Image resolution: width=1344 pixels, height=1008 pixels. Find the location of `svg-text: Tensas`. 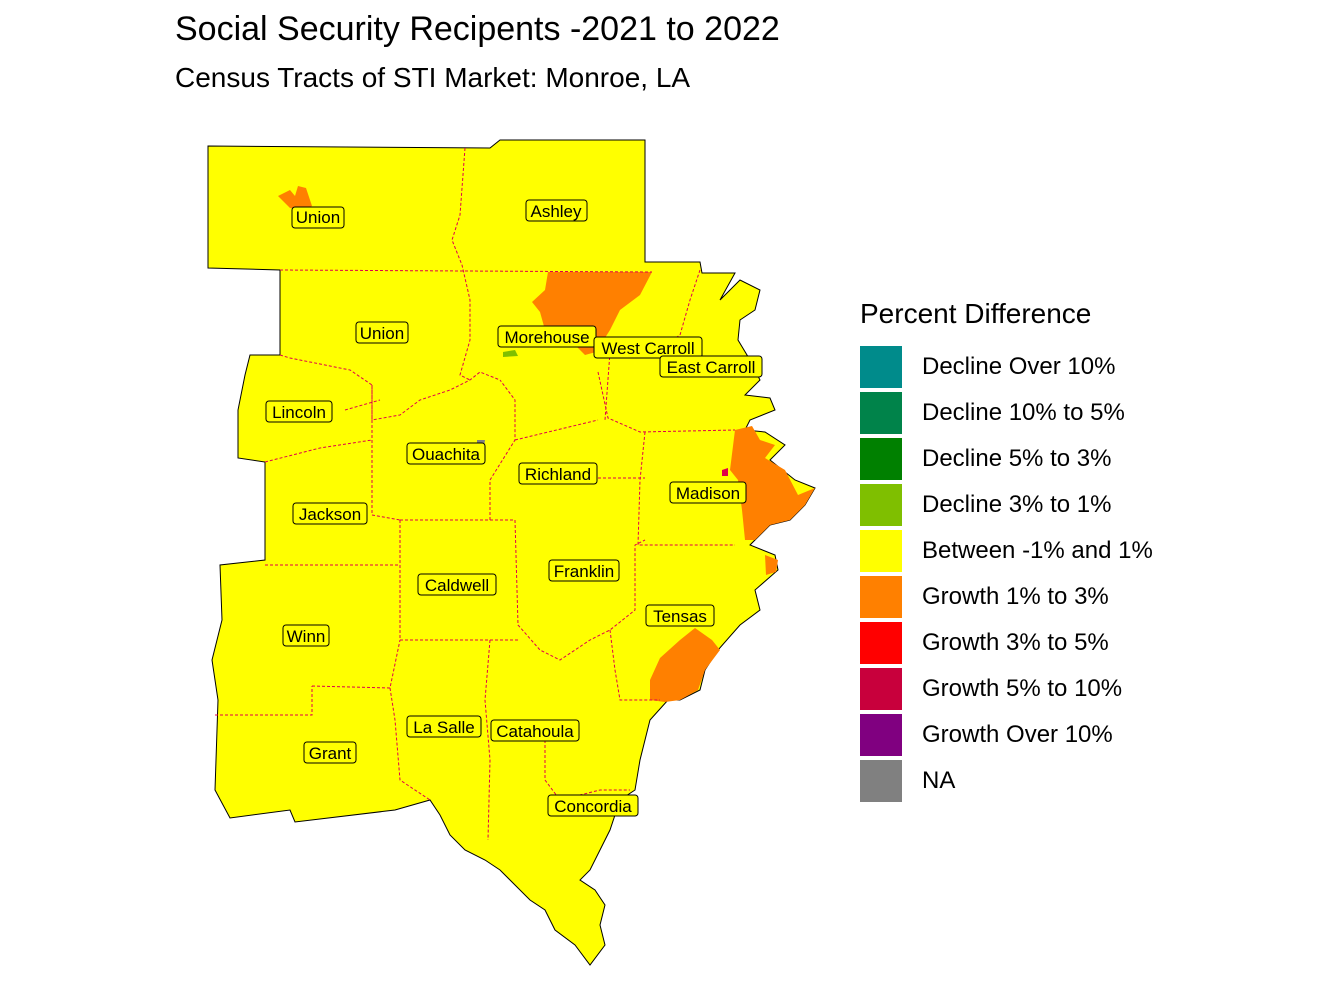

svg-text: Tensas is located at coordinates (680, 616).